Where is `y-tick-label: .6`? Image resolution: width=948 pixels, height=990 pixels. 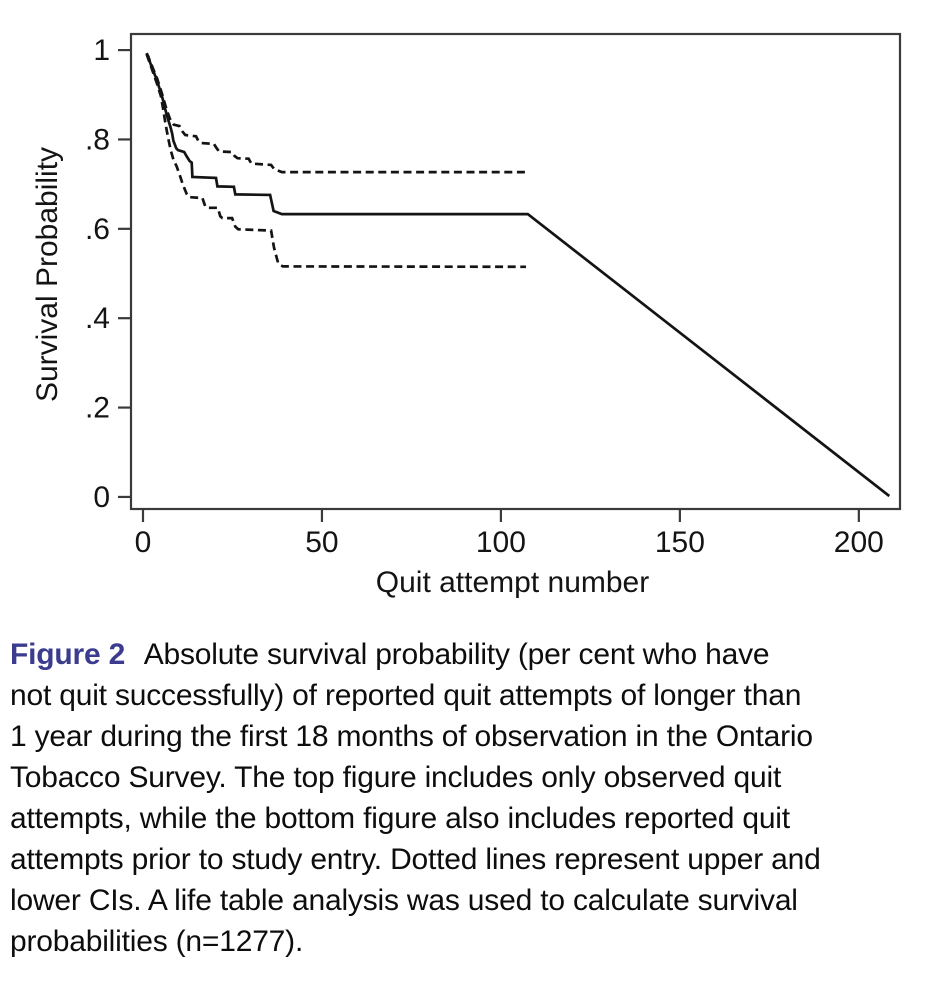
y-tick-label: .6 is located at coordinates (97, 229).